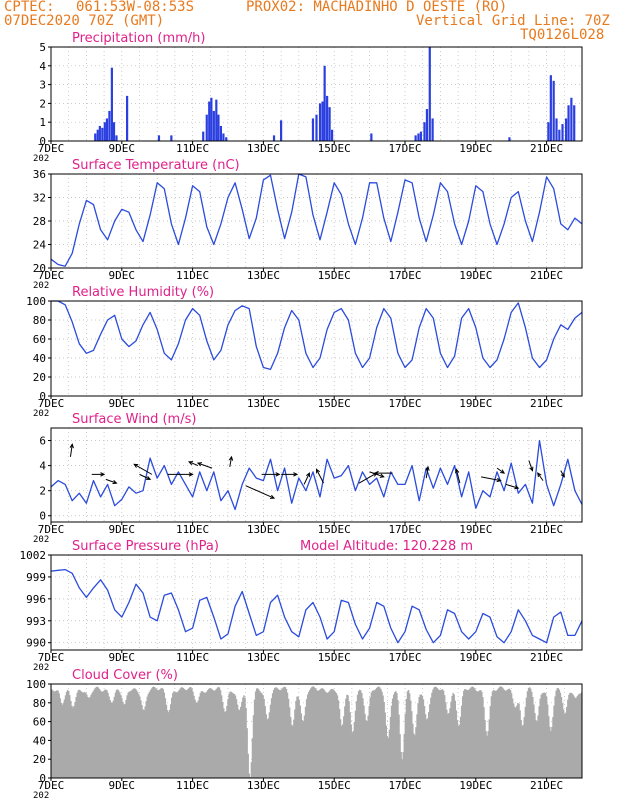 The image size is (618, 800). I want to click on wind-x-tick-label: 19DEC, so click(475, 529).